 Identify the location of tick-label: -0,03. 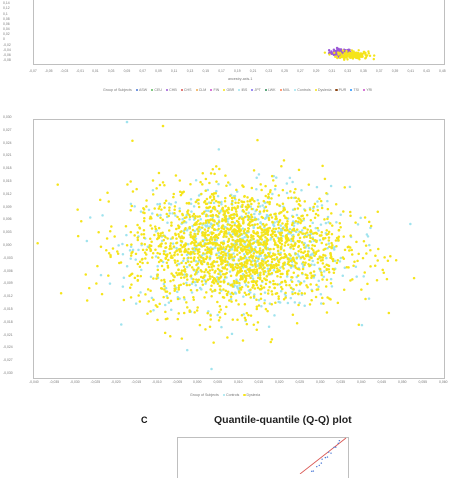
(64, 71).